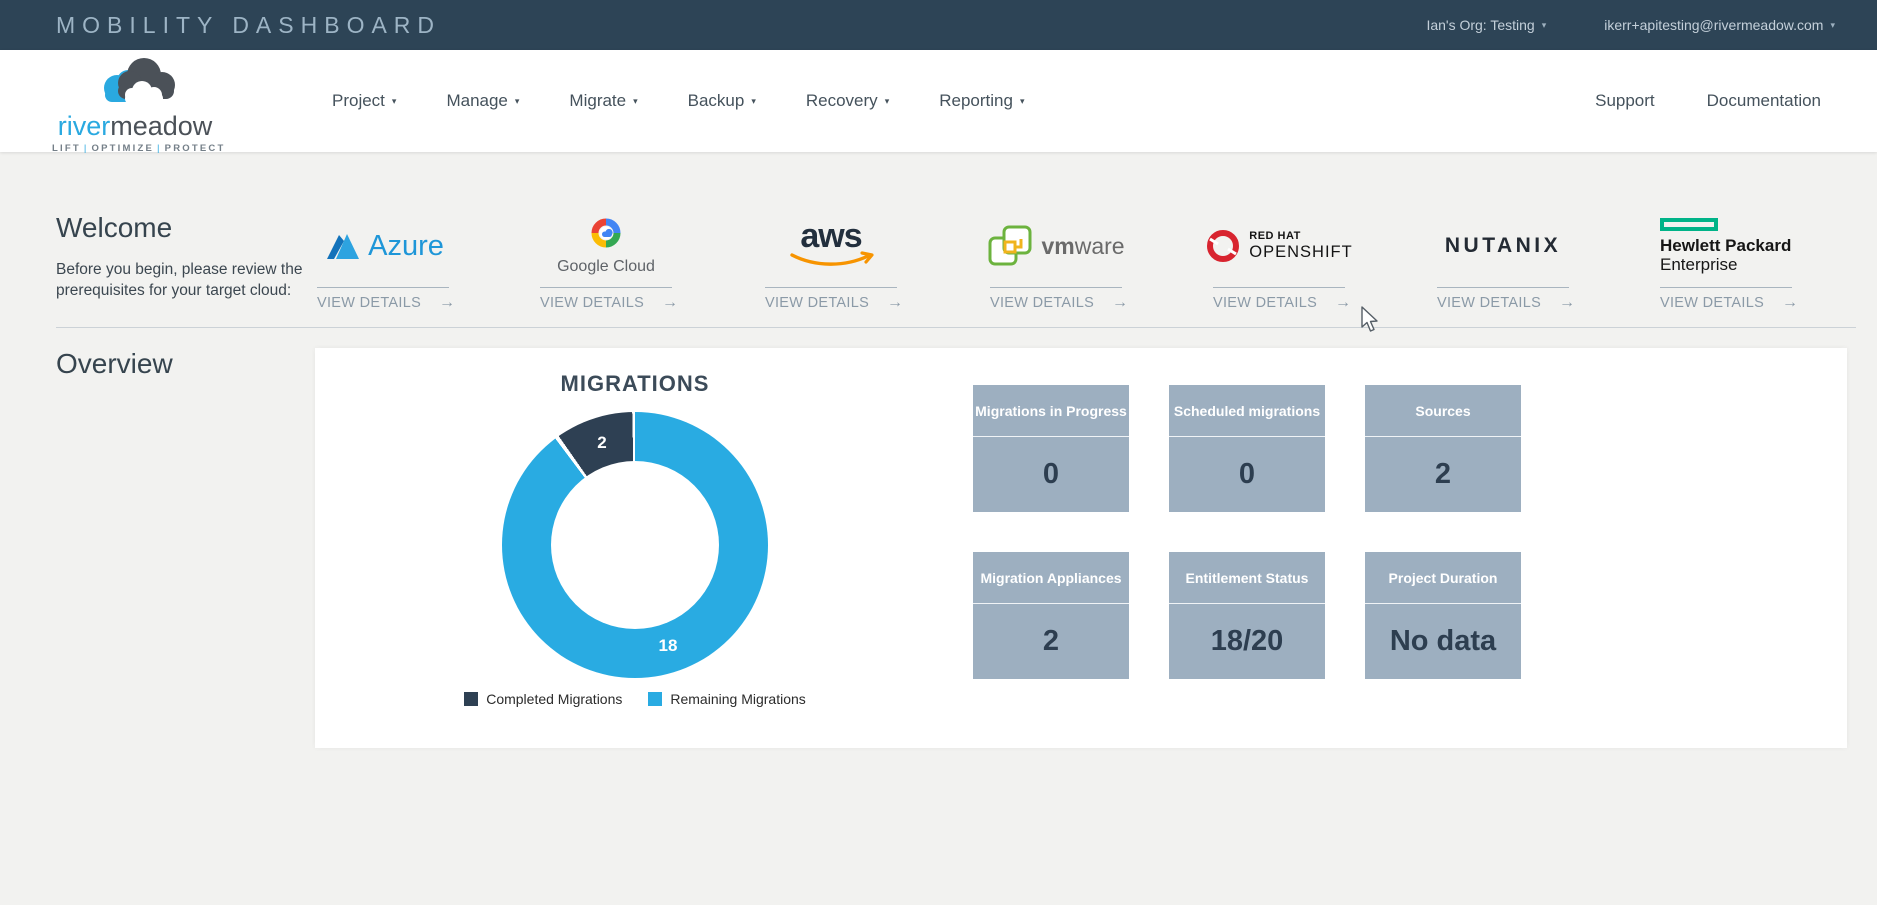 This screenshot has width=1877, height=905. I want to click on provider-google-cloud: Google Cloud VIEW DETAILS →, so click(609, 258).